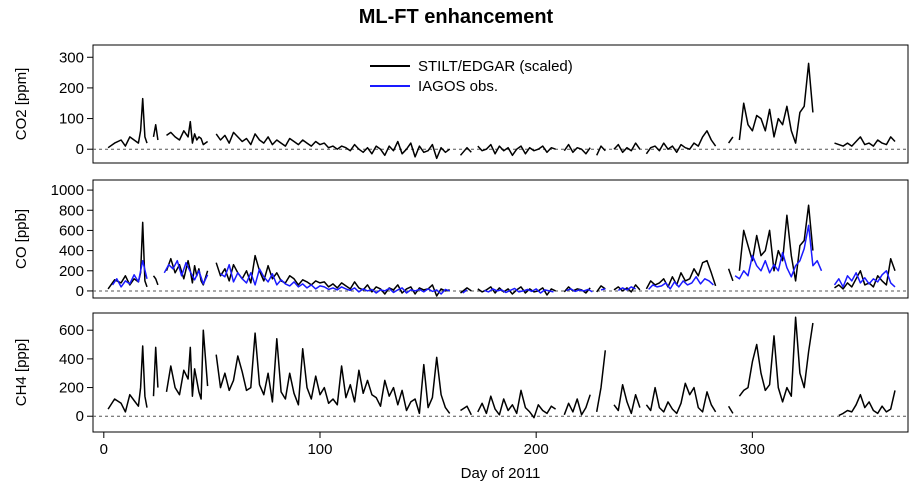  What do you see at coordinates (21, 239) in the screenshot?
I see `y-axis-label: CO [ppb]` at bounding box center [21, 239].